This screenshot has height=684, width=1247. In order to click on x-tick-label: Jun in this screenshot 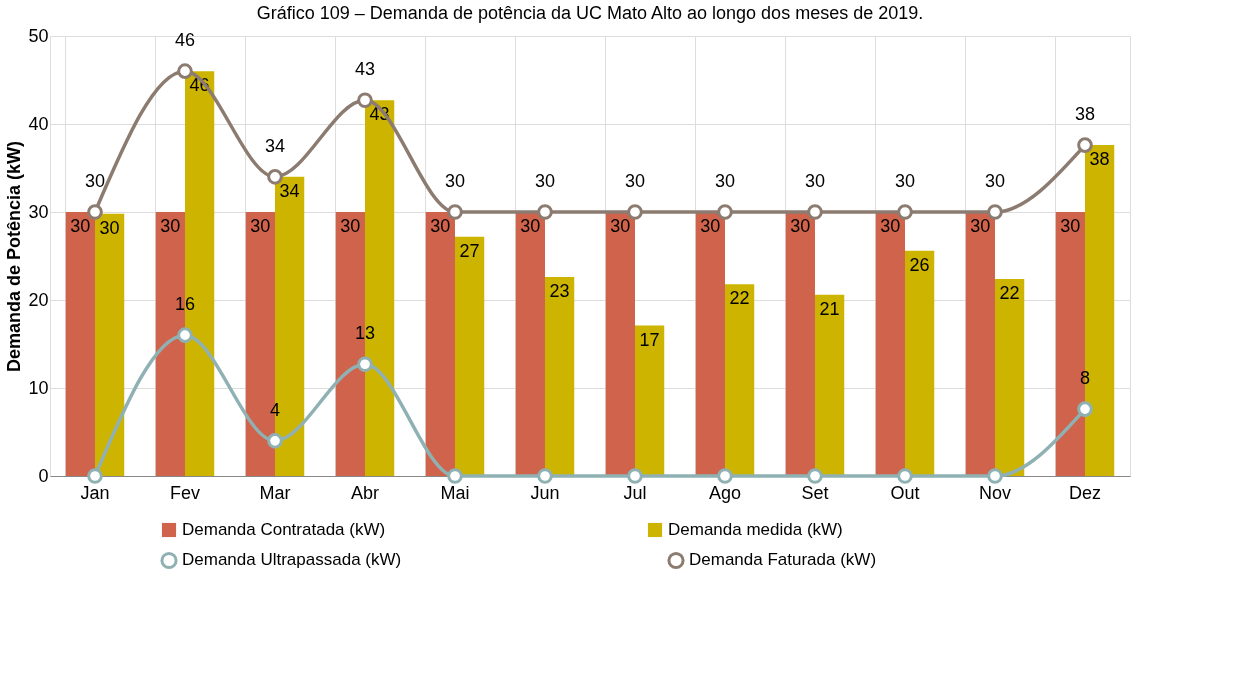, I will do `click(545, 492)`.